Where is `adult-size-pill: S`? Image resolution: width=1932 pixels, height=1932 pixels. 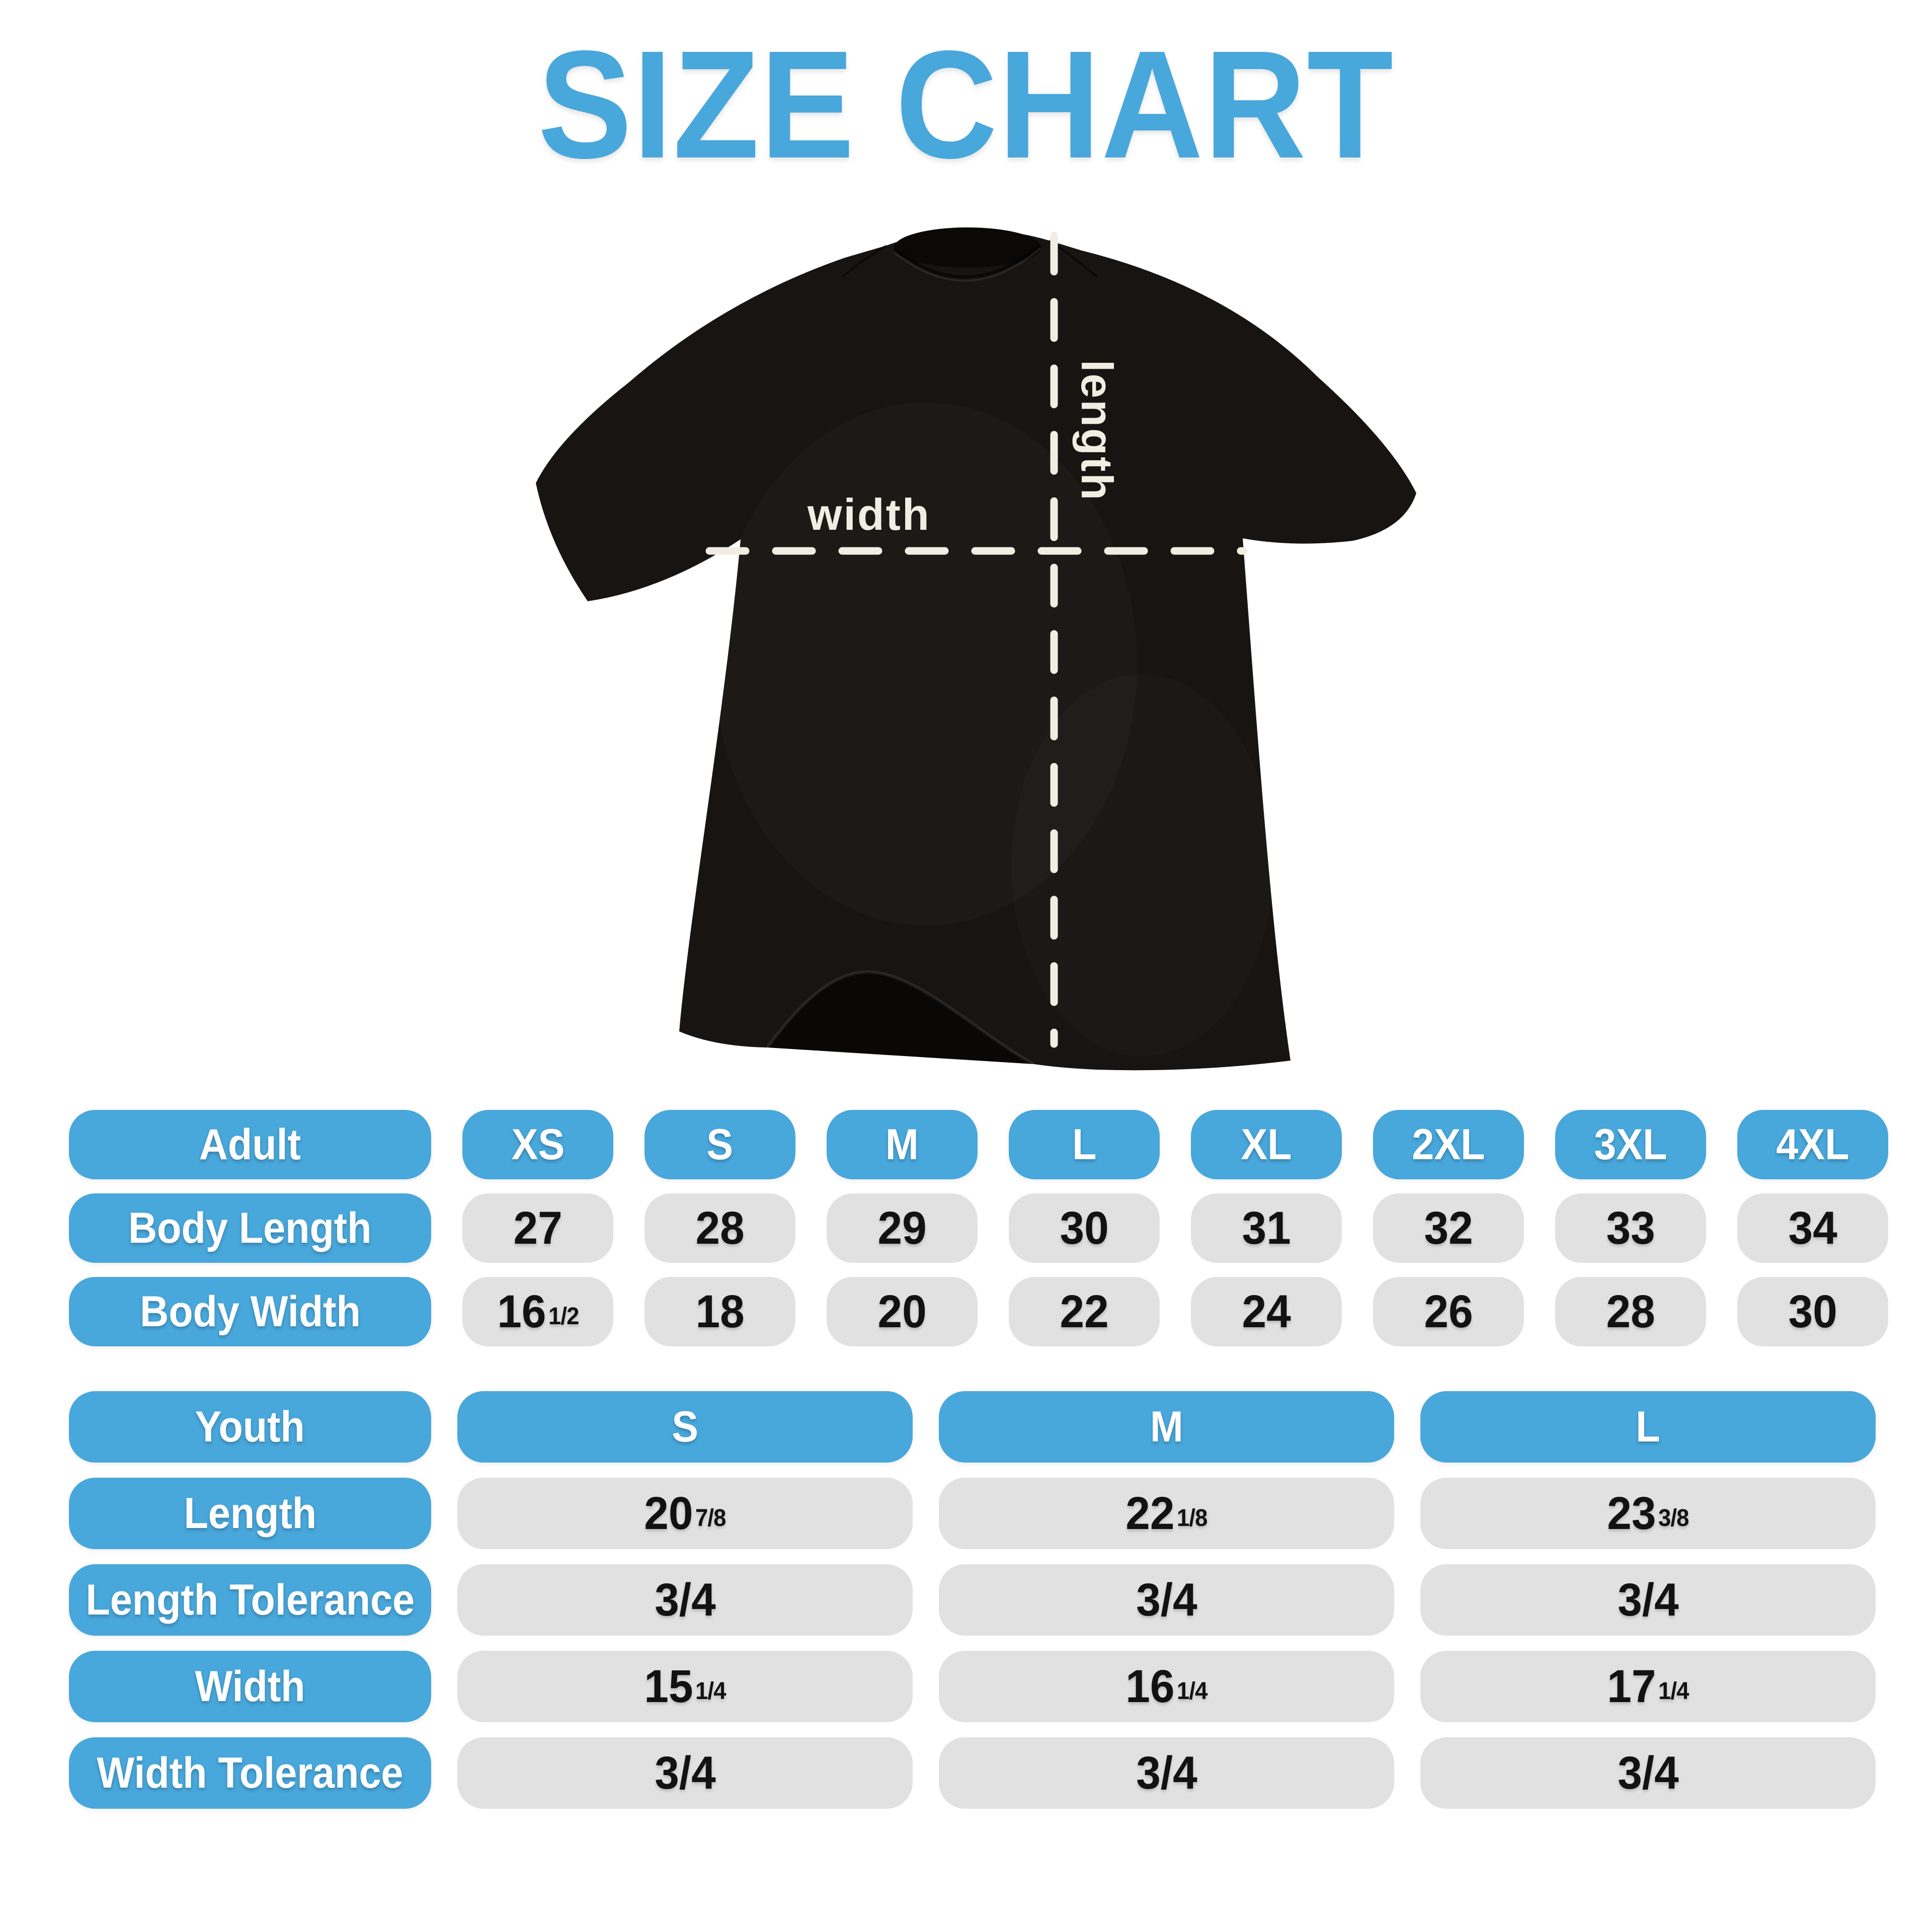
adult-size-pill: S is located at coordinates (720, 1144).